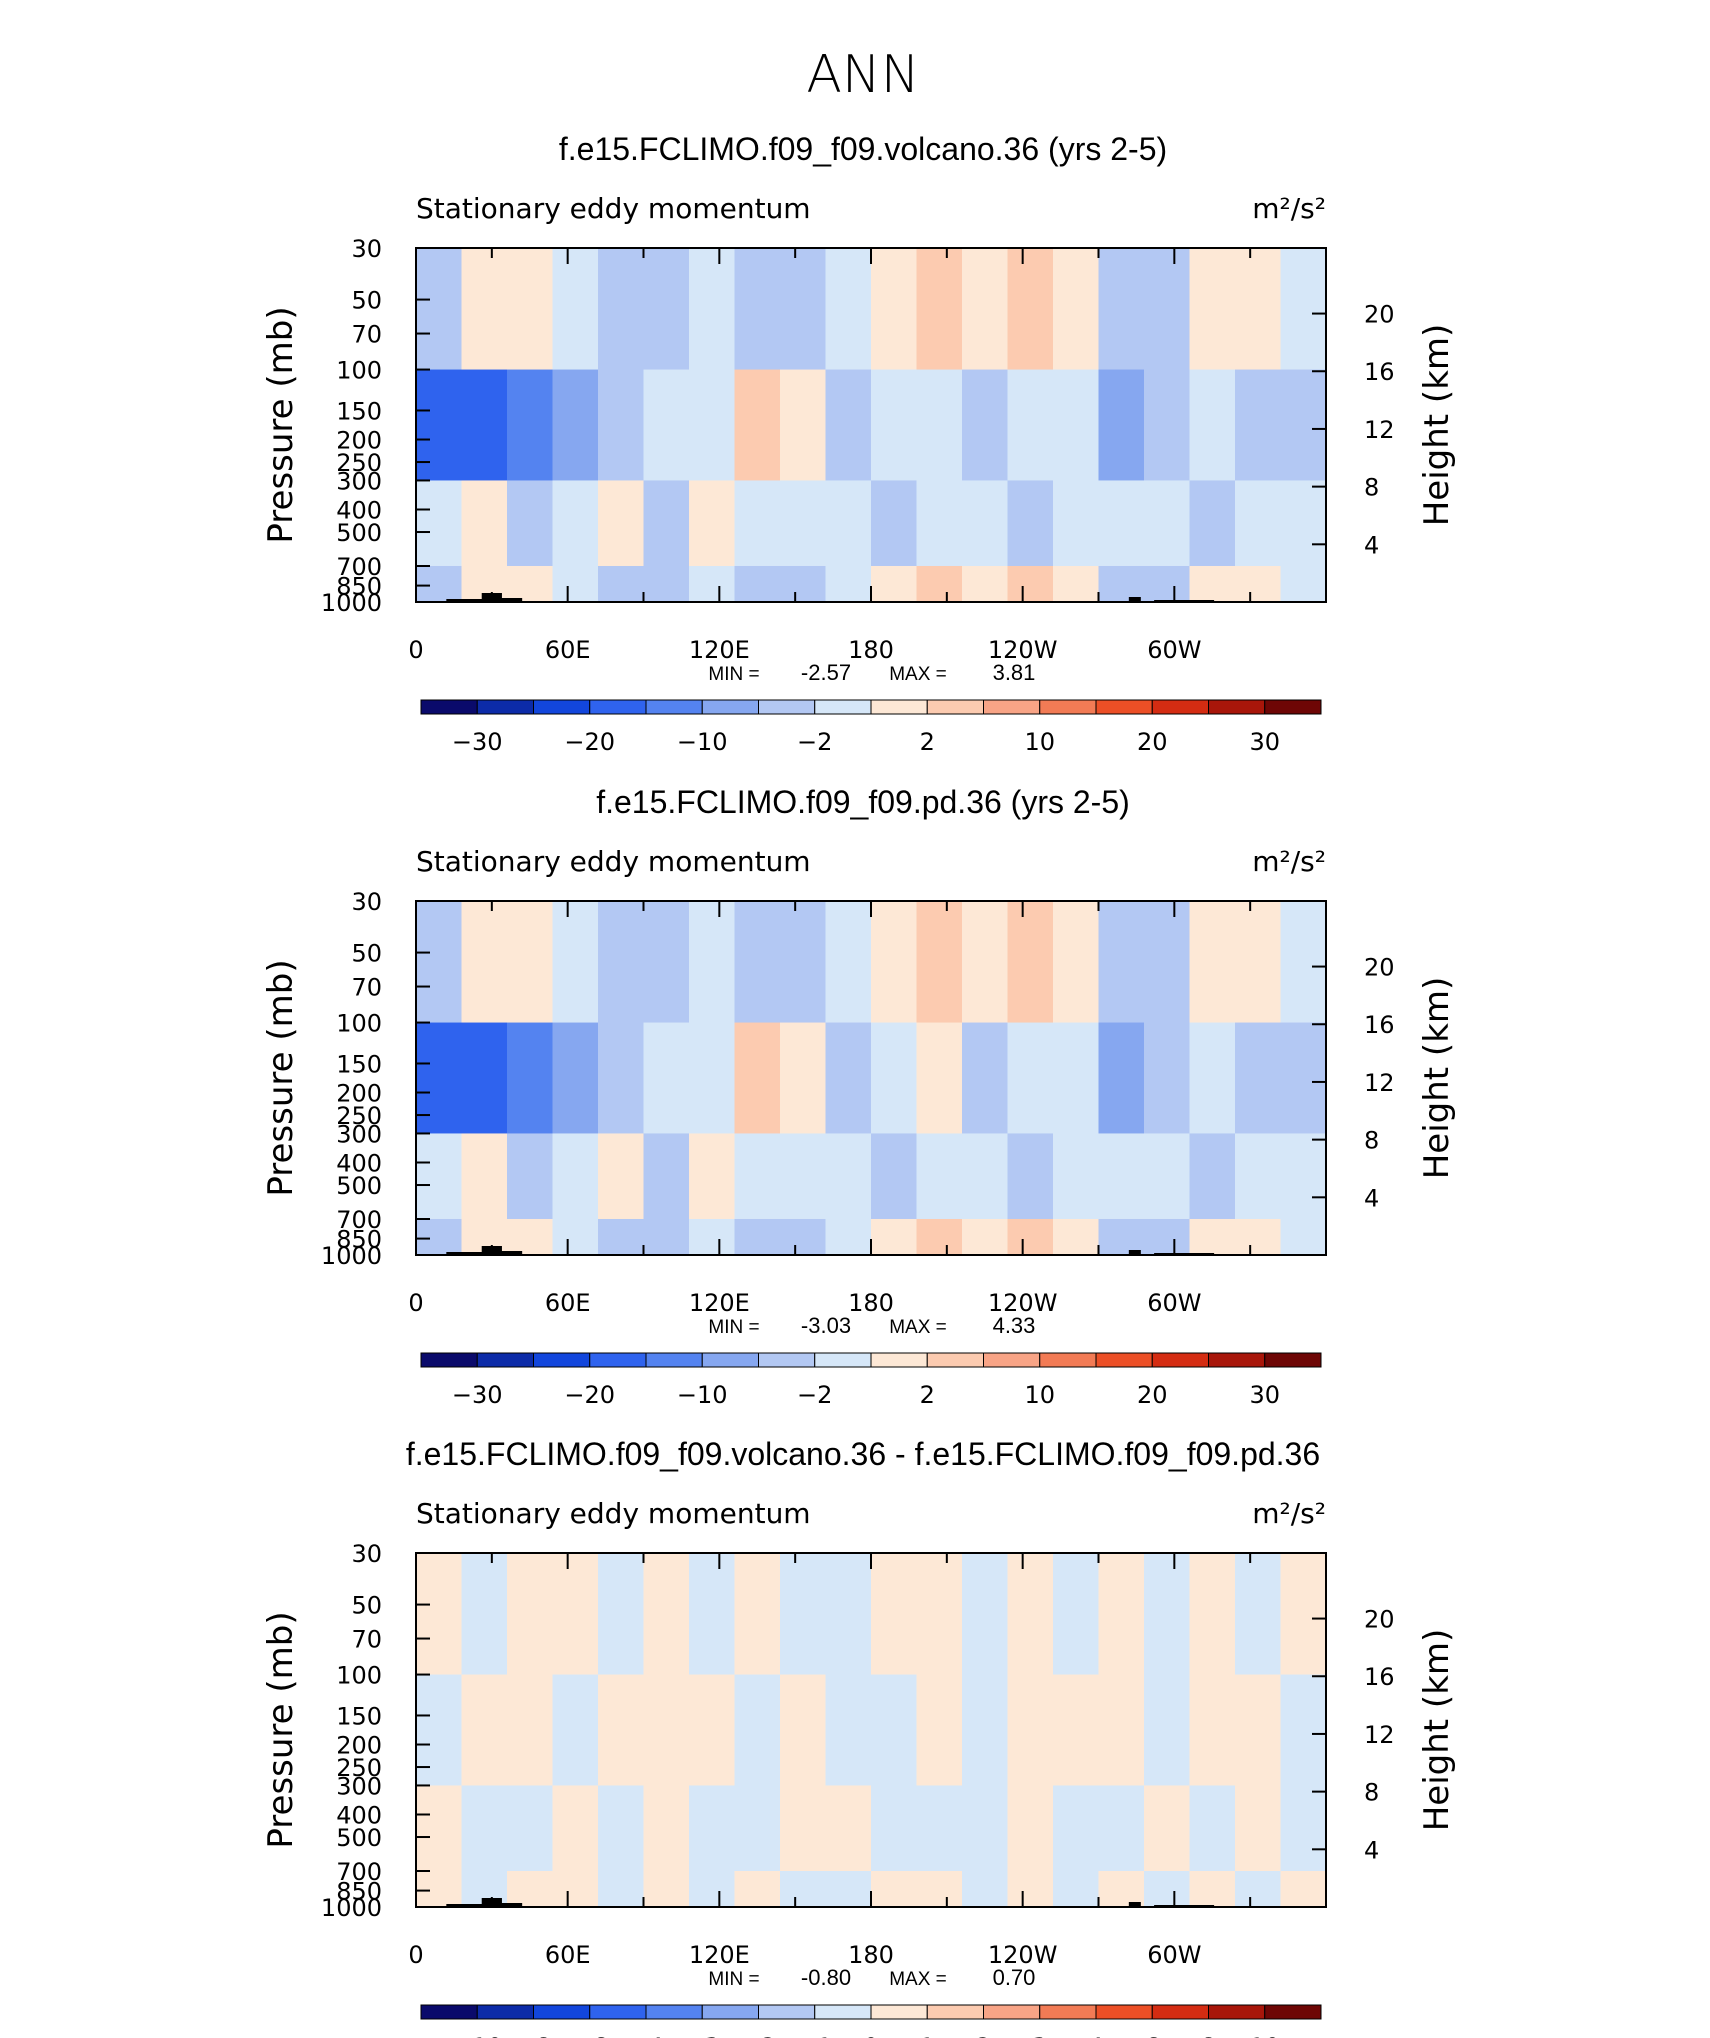 The width and height of the screenshot is (1710, 2038). I want to click on lon-tick-label: 60W, so click(1174, 1955).